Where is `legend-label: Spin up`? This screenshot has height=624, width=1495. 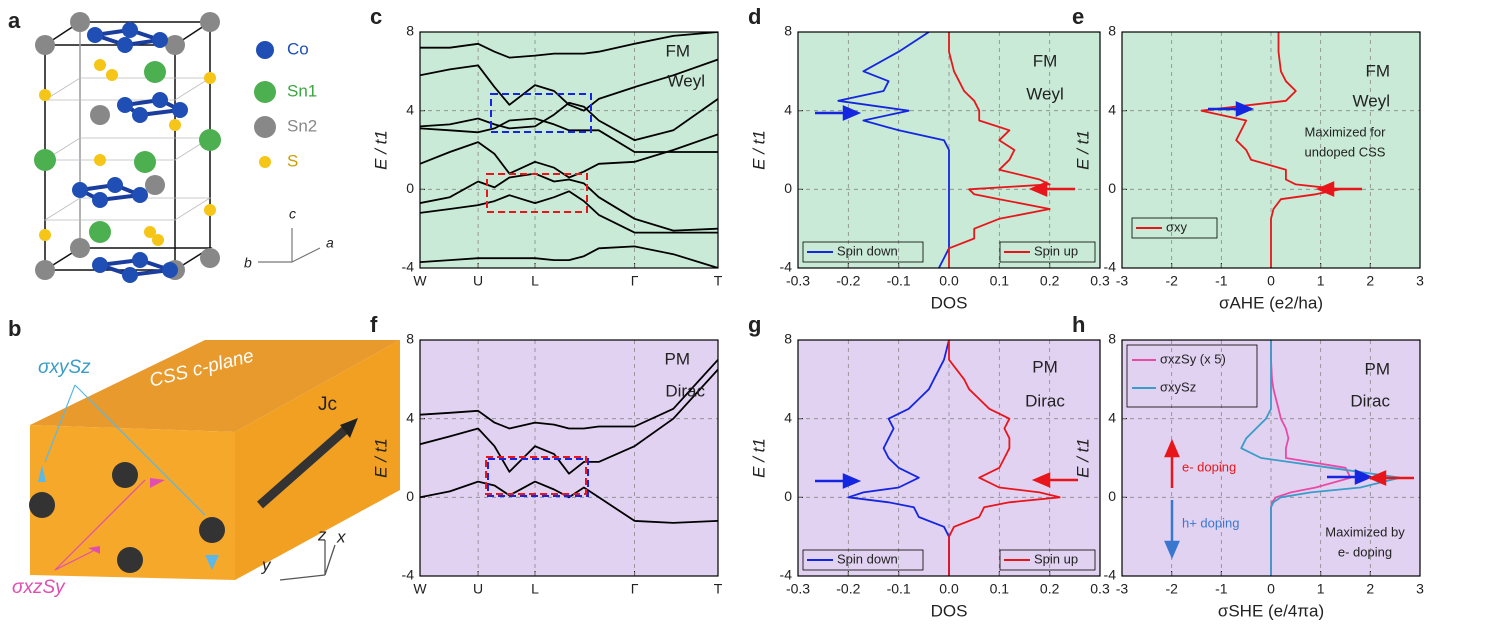
legend-label: Spin up is located at coordinates (1056, 558).